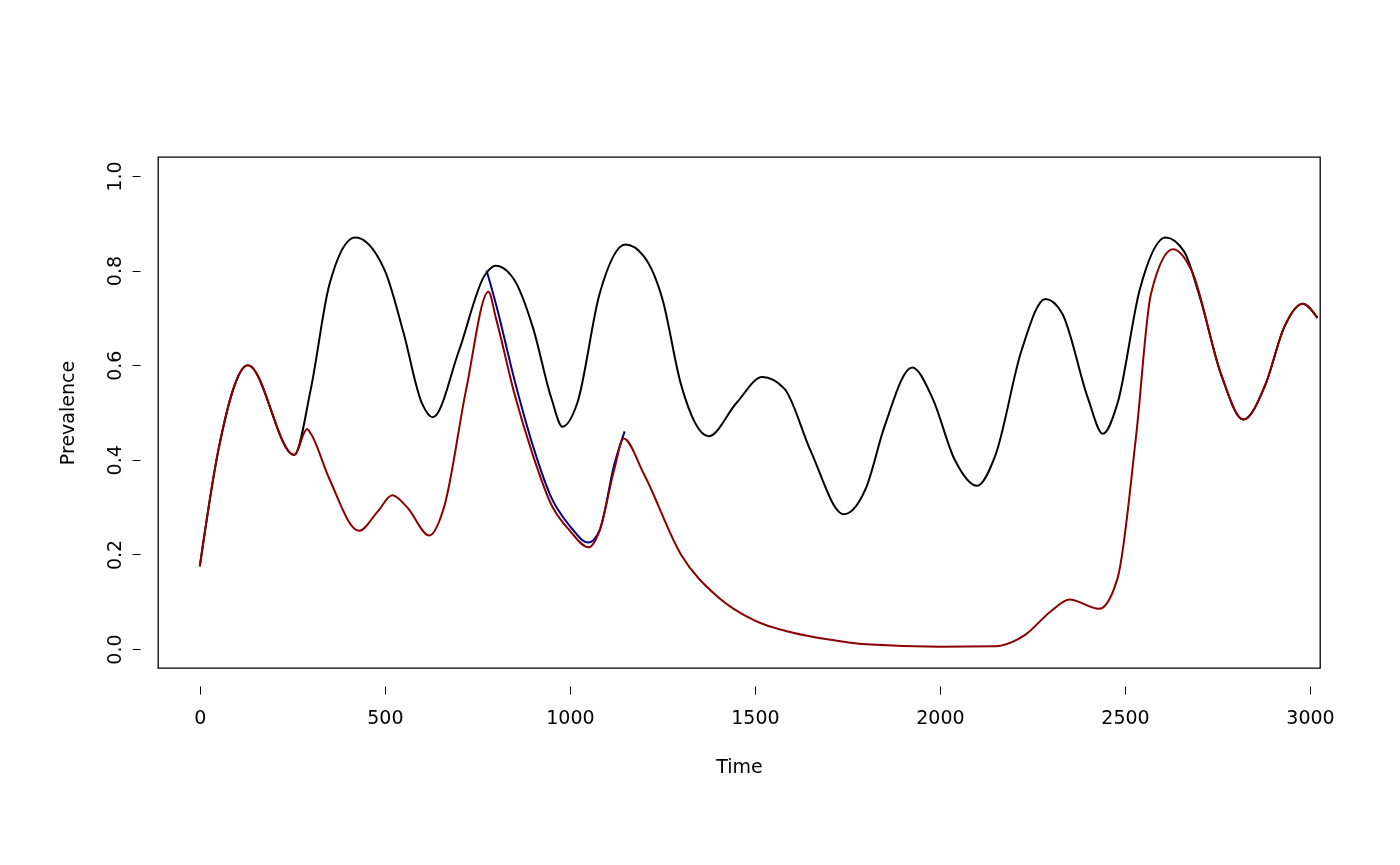 The image size is (1400, 865). What do you see at coordinates (739, 765) in the screenshot?
I see `x-axis-title: Time` at bounding box center [739, 765].